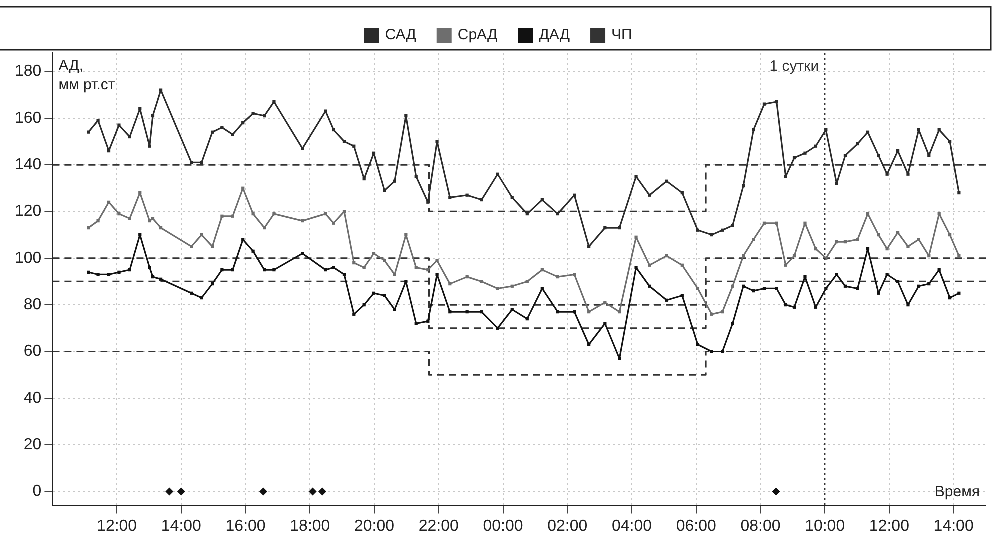  Describe the element at coordinates (28, 71) in the screenshot. I see `y-tick-label: 180` at that location.